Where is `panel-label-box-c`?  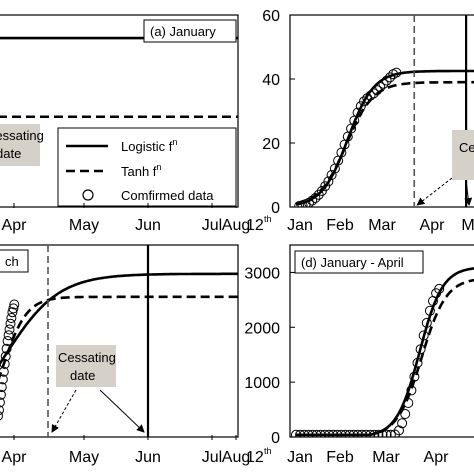 panel-label-box-c is located at coordinates (14, 261).